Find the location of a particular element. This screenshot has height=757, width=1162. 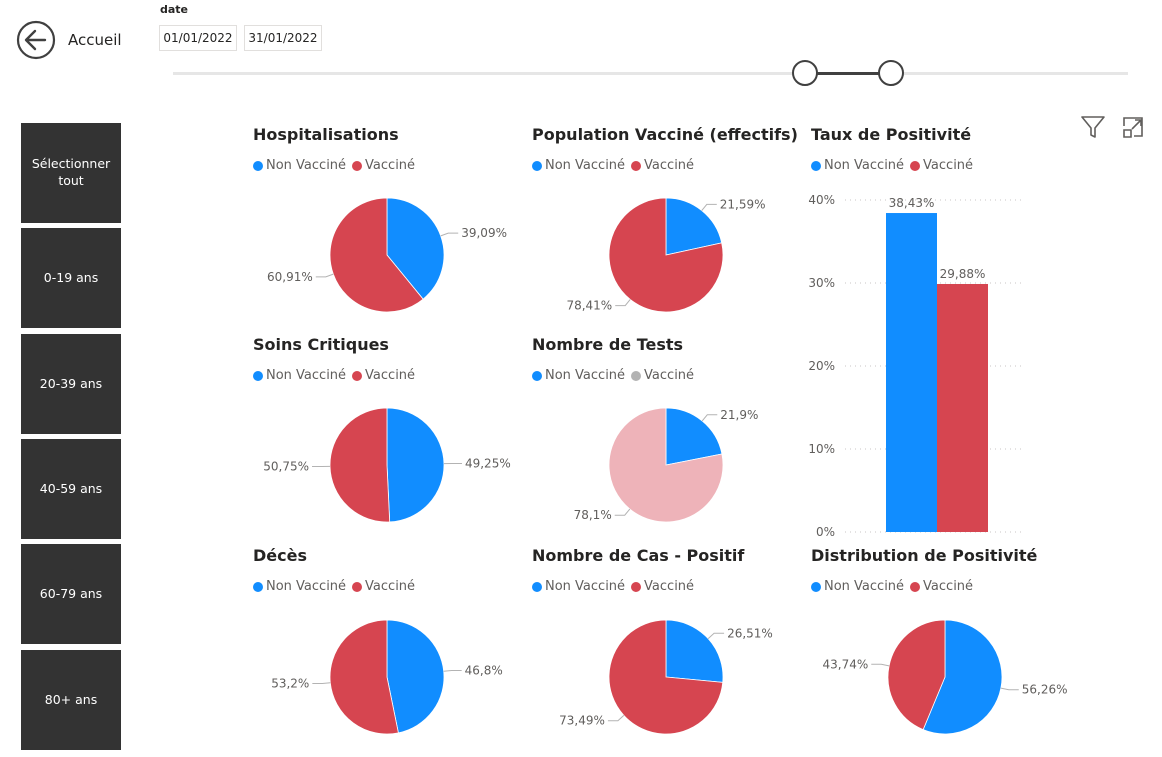

pie-data-label: 60,91% is located at coordinates (290, 277).